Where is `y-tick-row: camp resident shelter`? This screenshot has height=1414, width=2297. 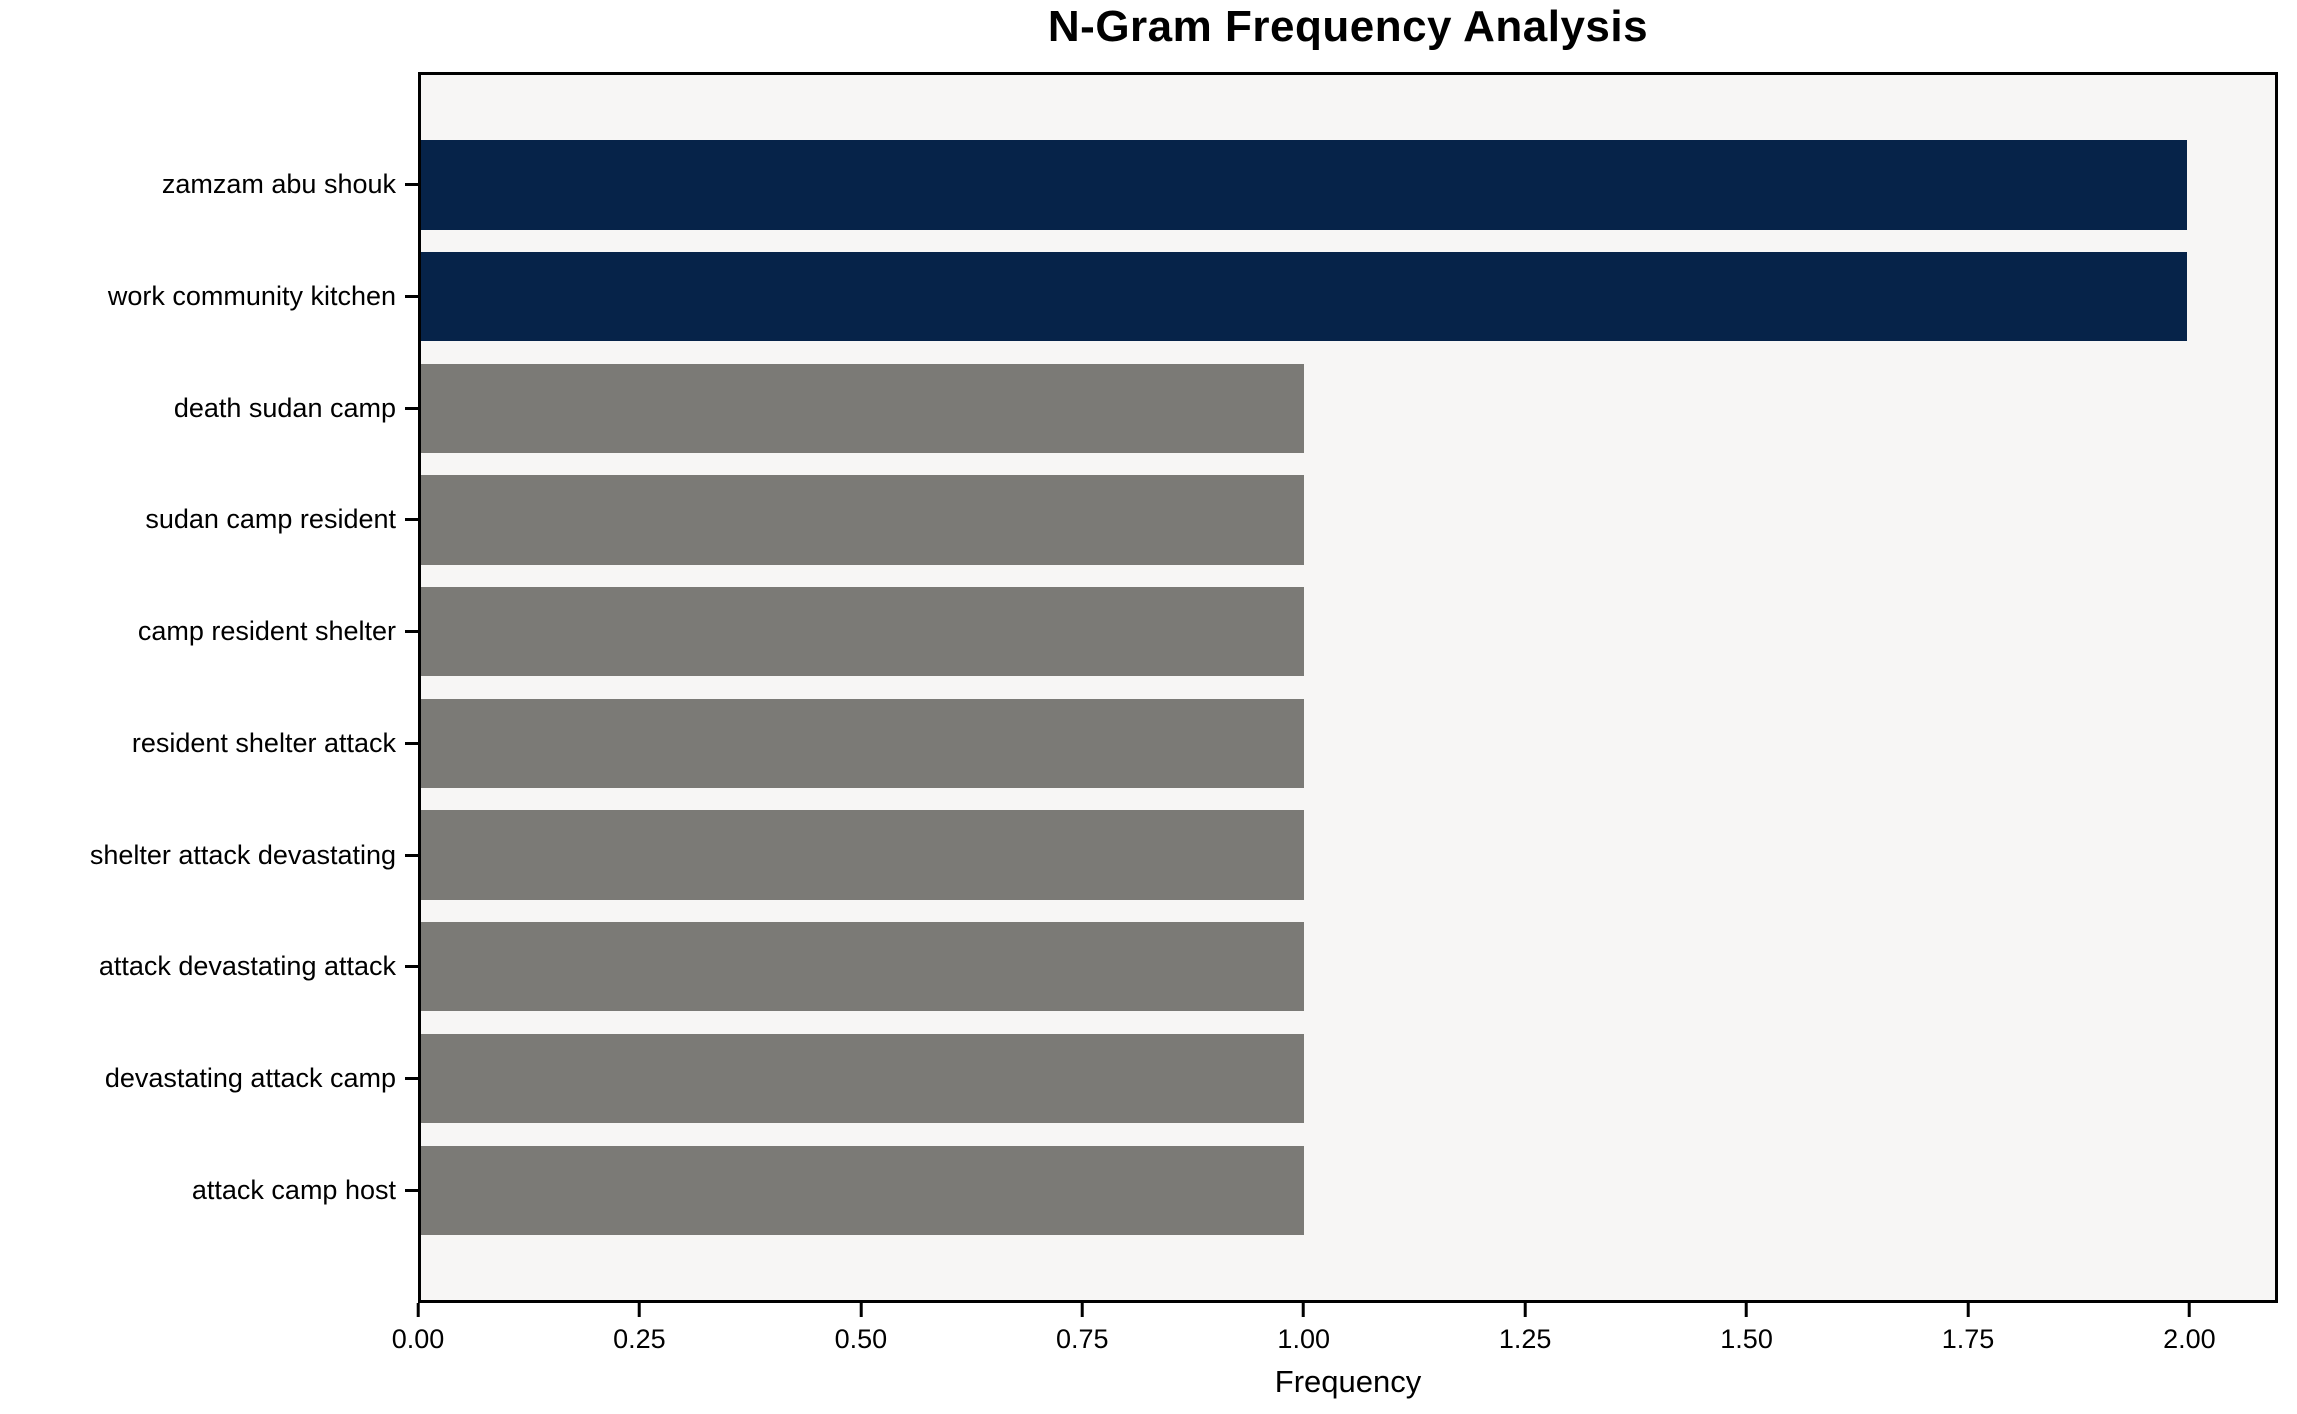
y-tick-row: camp resident shelter is located at coordinates (209, 632).